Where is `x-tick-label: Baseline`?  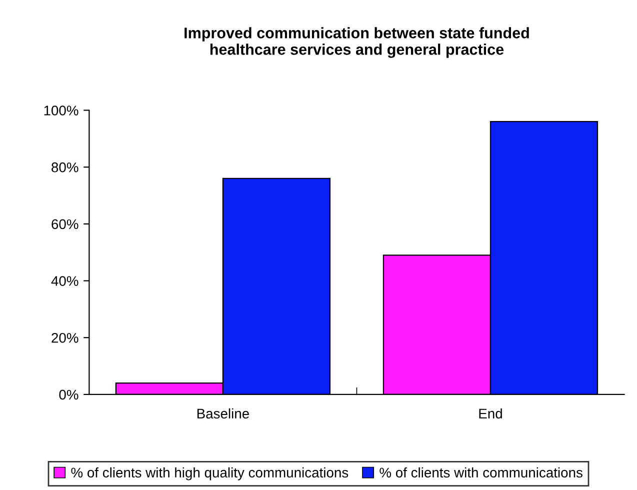
x-tick-label: Baseline is located at coordinates (223, 413).